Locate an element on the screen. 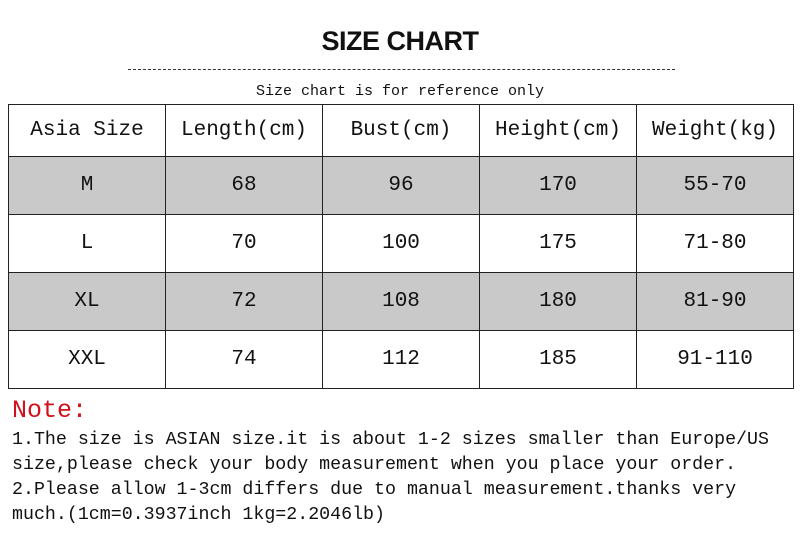  note-line: much.(1cm=0.3937inch 1kg=2.2046lb) is located at coordinates (198, 515).